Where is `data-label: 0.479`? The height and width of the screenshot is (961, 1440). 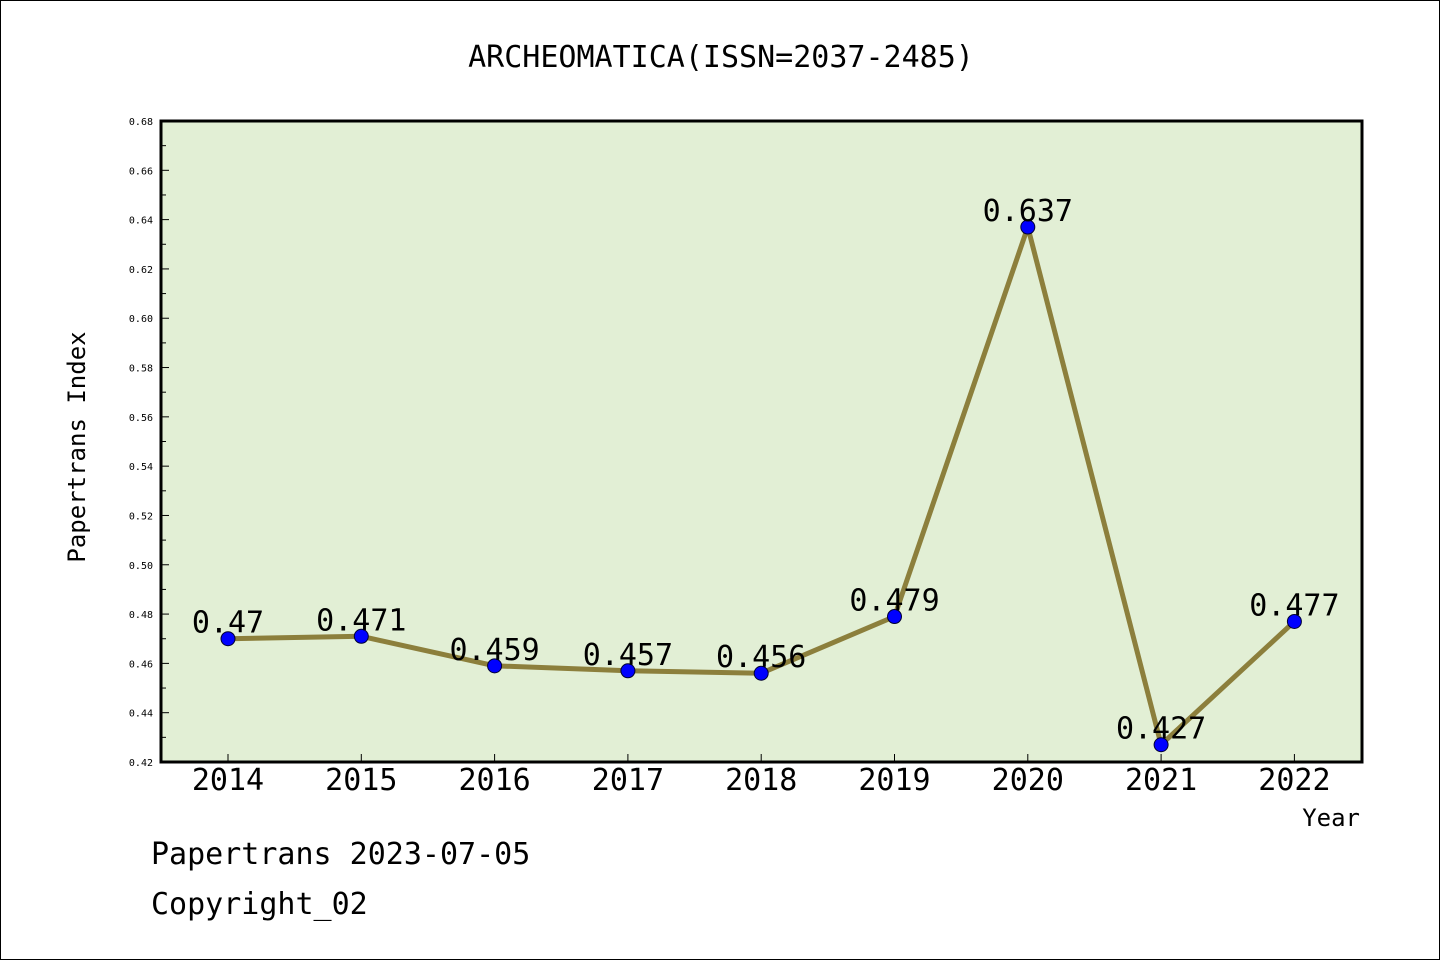
data-label: 0.479 is located at coordinates (894, 601).